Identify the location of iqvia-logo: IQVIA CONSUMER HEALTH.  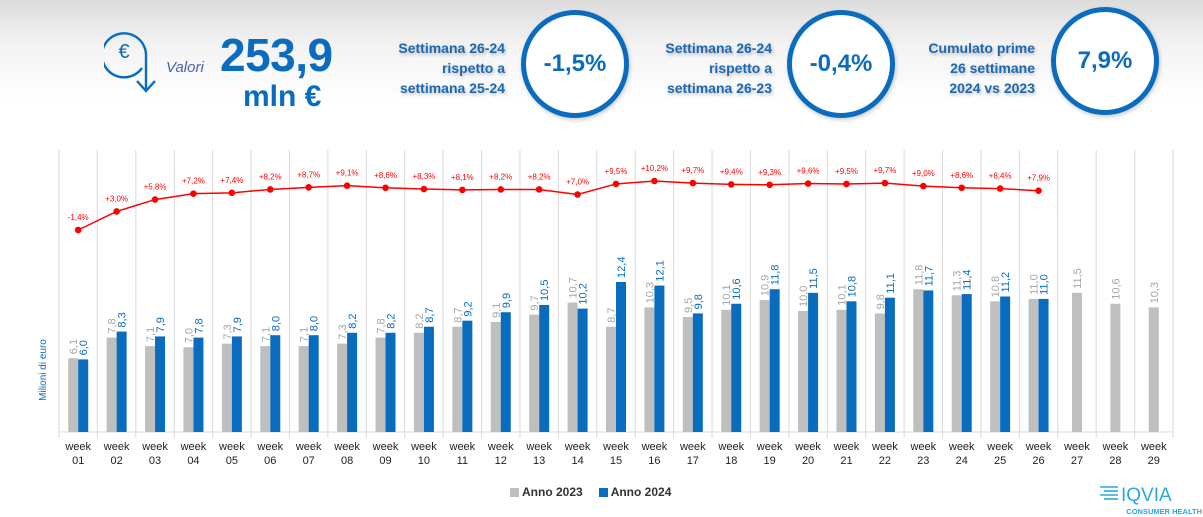
(1151, 500).